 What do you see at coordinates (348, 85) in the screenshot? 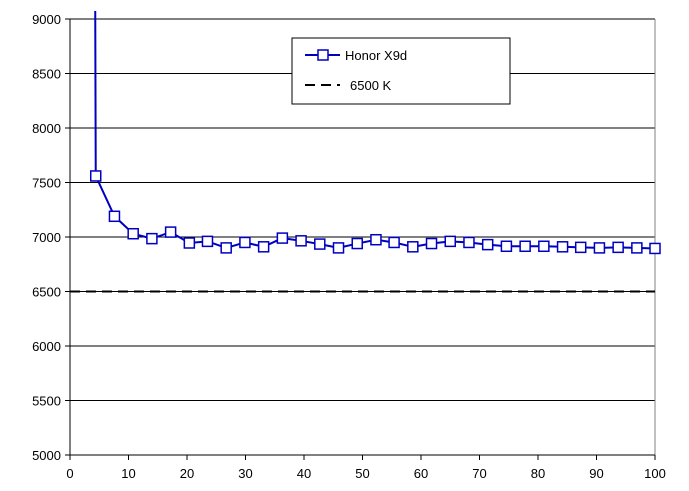
I see `legend-item-6500k: 6500 K` at bounding box center [348, 85].